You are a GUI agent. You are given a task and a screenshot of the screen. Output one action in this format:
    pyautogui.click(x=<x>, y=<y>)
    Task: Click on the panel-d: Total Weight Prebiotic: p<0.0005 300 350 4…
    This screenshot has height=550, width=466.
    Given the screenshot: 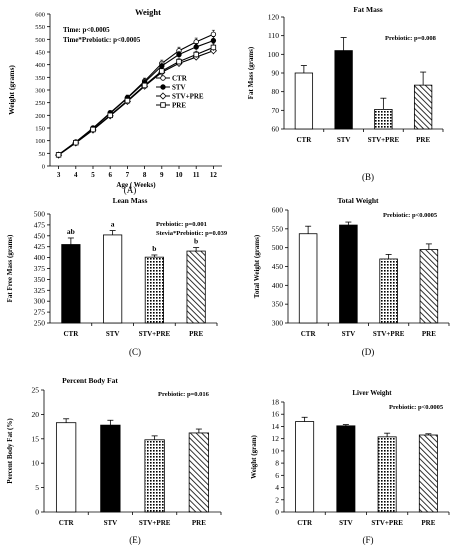 What is the action you would take?
    pyautogui.click(x=351, y=276)
    